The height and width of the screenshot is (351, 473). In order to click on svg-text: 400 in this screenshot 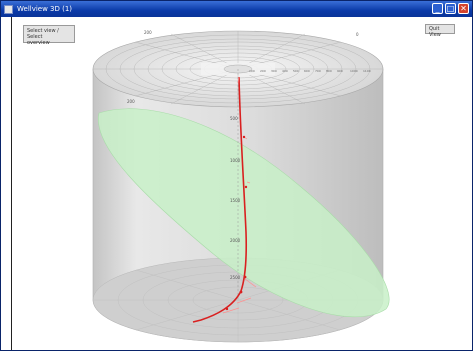, I will do `click(285, 71)`.